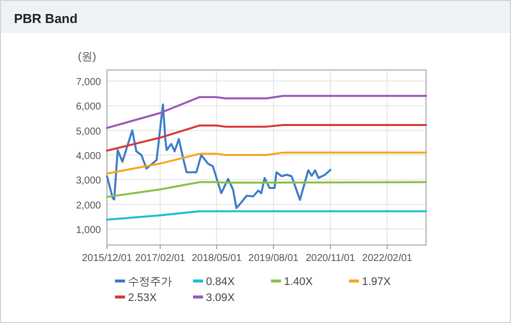 This screenshot has height=323, width=511. What do you see at coordinates (387, 258) in the screenshot?
I see `x-tick-label: 2022/02/01` at bounding box center [387, 258].